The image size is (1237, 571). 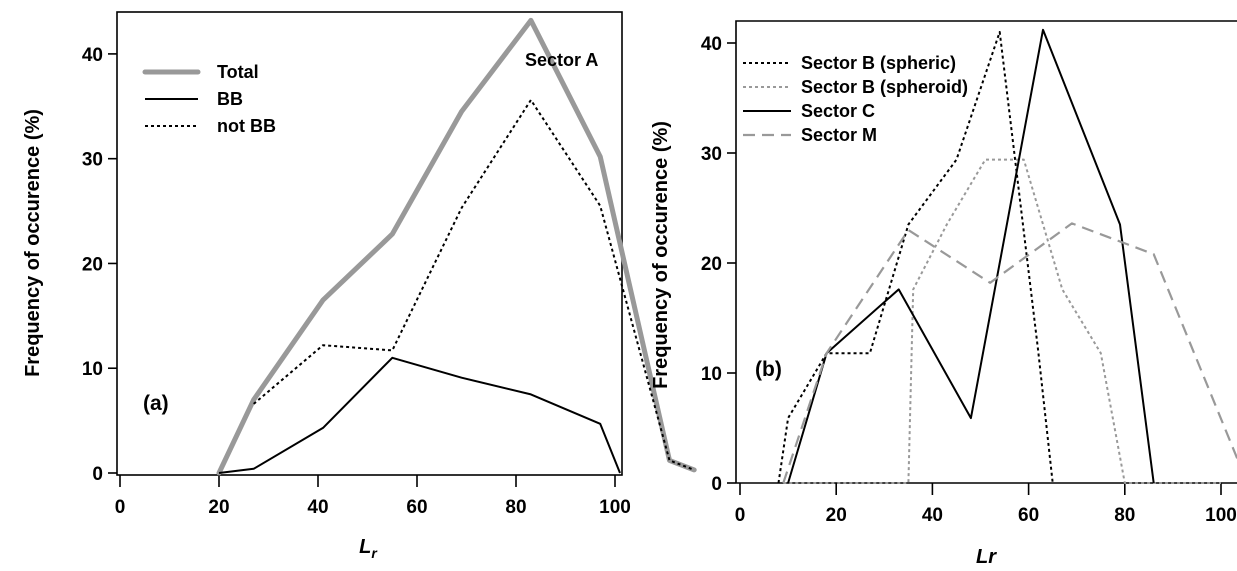 I want to click on panel-b-label: (b), so click(x=768, y=369).